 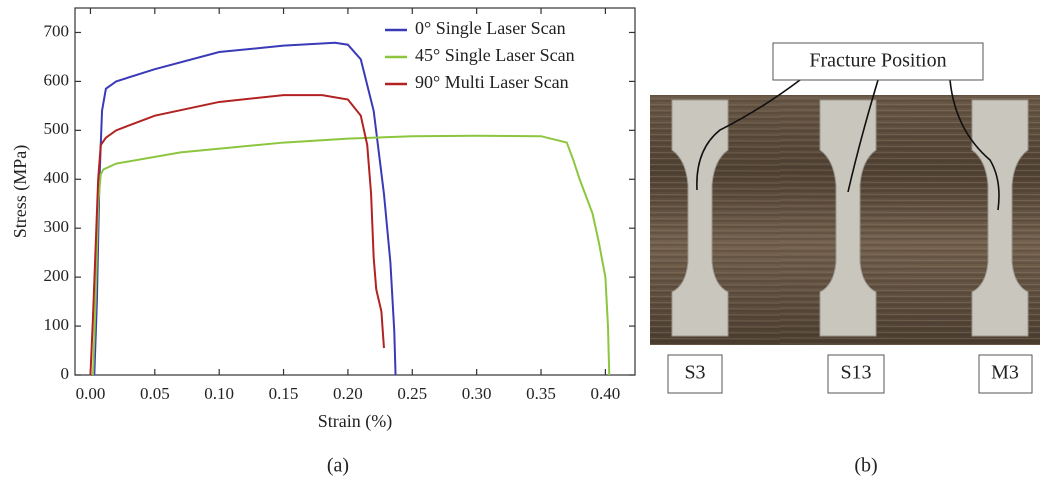 I want to click on y-axis-label: Stress (MPa), so click(x=20, y=192).